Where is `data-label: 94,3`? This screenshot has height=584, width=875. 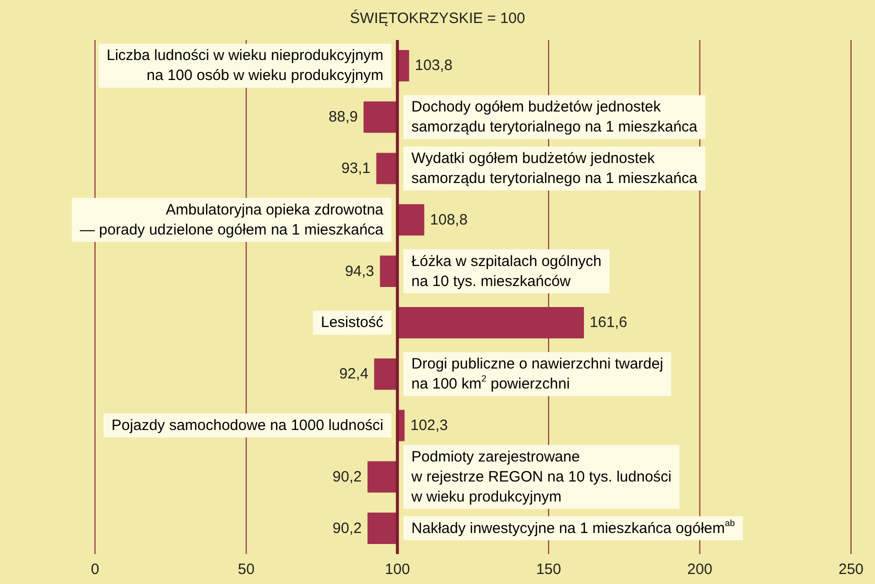
data-label: 94,3 is located at coordinates (359, 271).